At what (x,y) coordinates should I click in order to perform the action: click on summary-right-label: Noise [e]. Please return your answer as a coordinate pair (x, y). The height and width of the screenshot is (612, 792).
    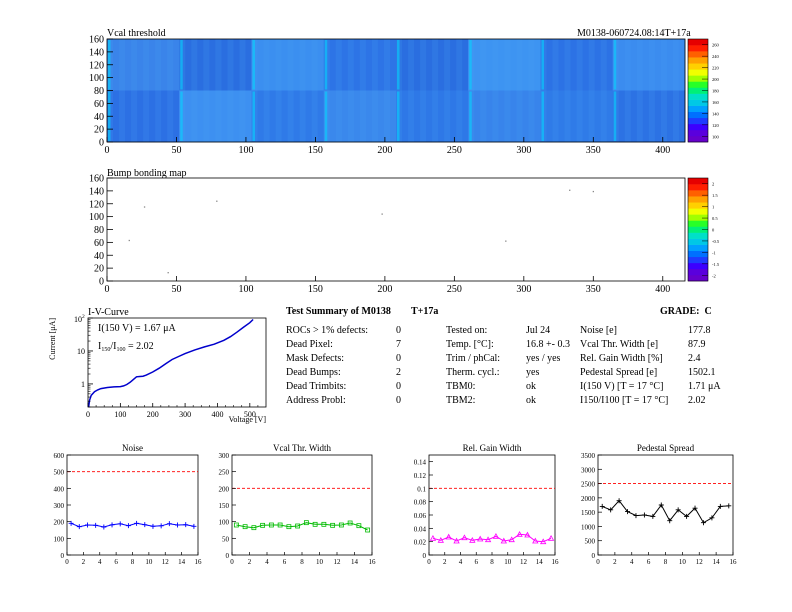
    Looking at the image, I should click on (598, 330).